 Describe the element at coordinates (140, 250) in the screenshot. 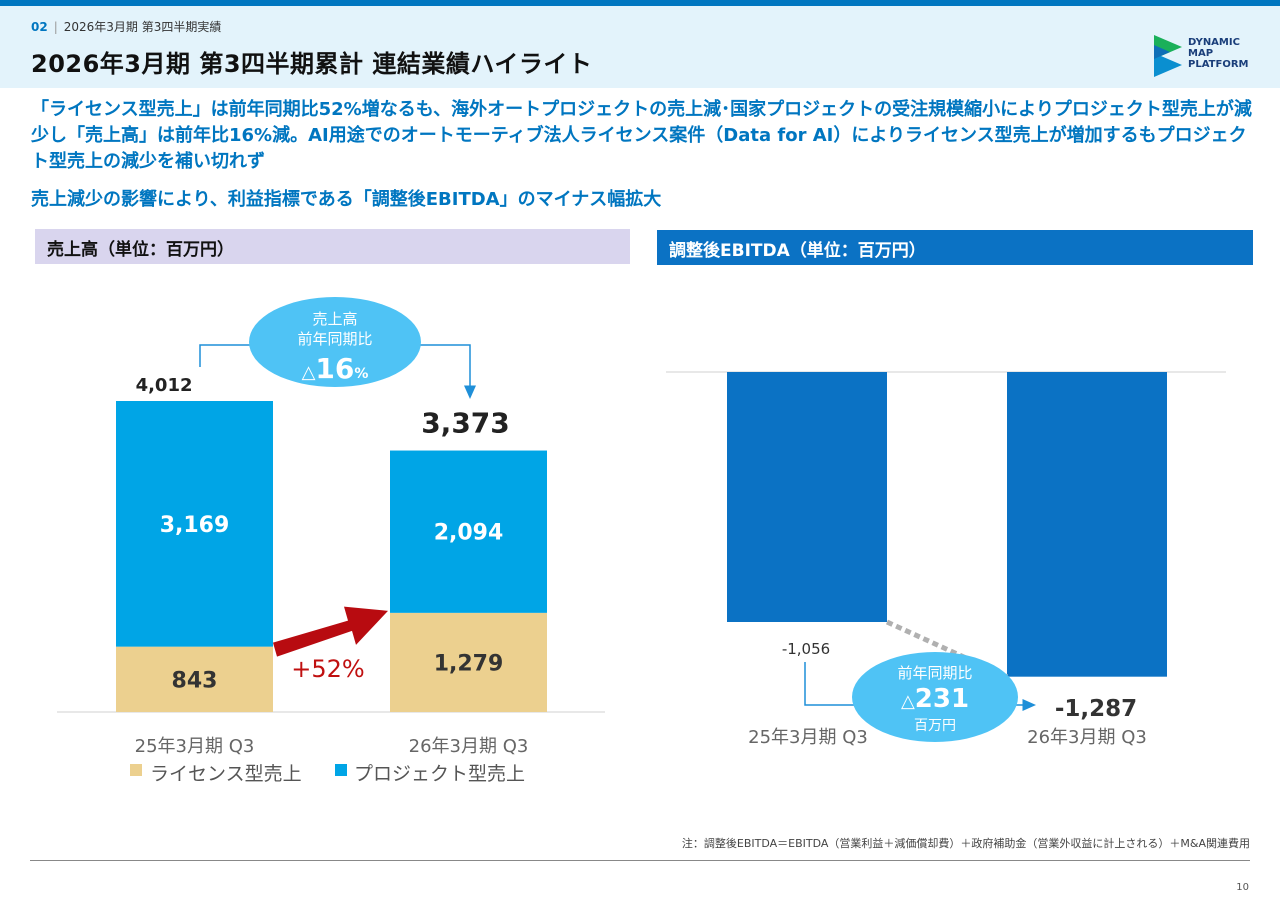

I see `sales-panel-title: 売上高（単位：百万円）` at that location.